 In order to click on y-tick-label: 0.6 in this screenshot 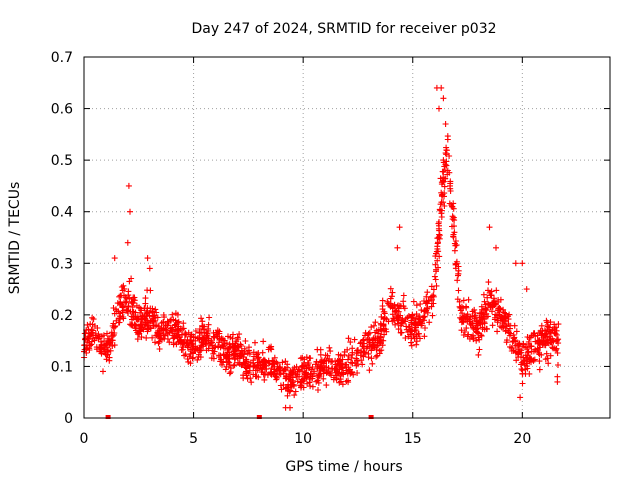, I will do `click(62, 110)`.